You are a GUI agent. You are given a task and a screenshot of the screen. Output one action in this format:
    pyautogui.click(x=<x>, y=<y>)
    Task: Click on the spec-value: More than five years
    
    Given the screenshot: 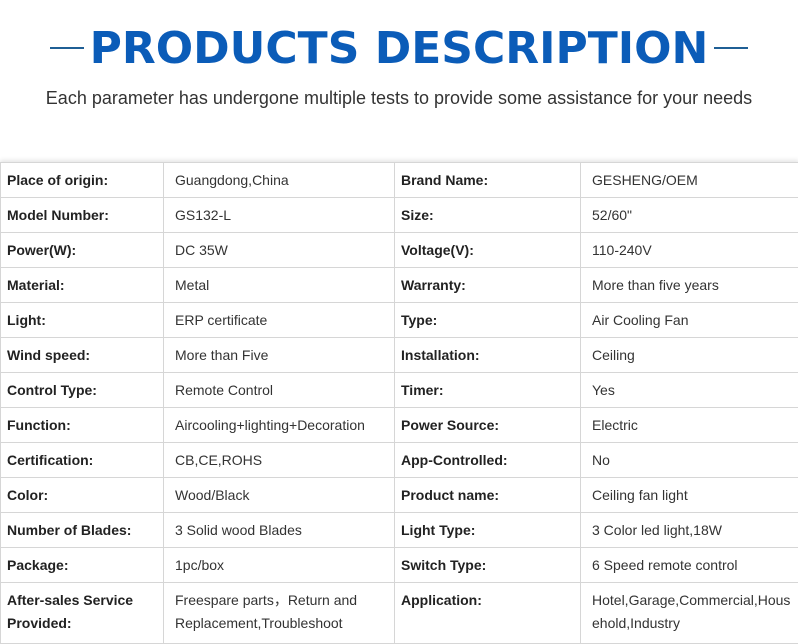 What is the action you would take?
    pyautogui.click(x=689, y=285)
    